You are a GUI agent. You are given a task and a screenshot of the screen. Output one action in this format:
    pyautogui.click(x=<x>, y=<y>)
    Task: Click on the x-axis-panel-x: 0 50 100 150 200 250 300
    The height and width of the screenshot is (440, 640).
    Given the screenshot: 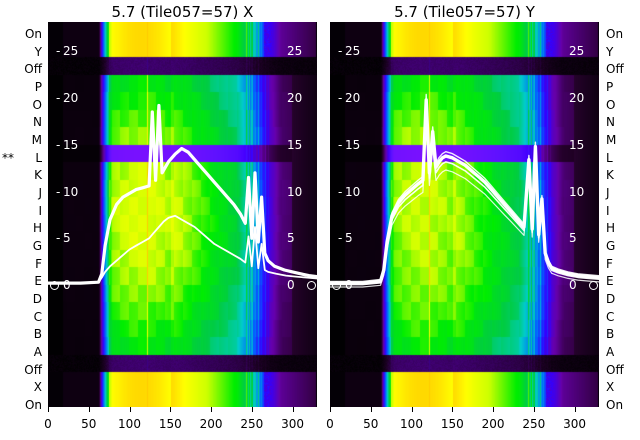 What is the action you would take?
    pyautogui.click(x=180, y=422)
    